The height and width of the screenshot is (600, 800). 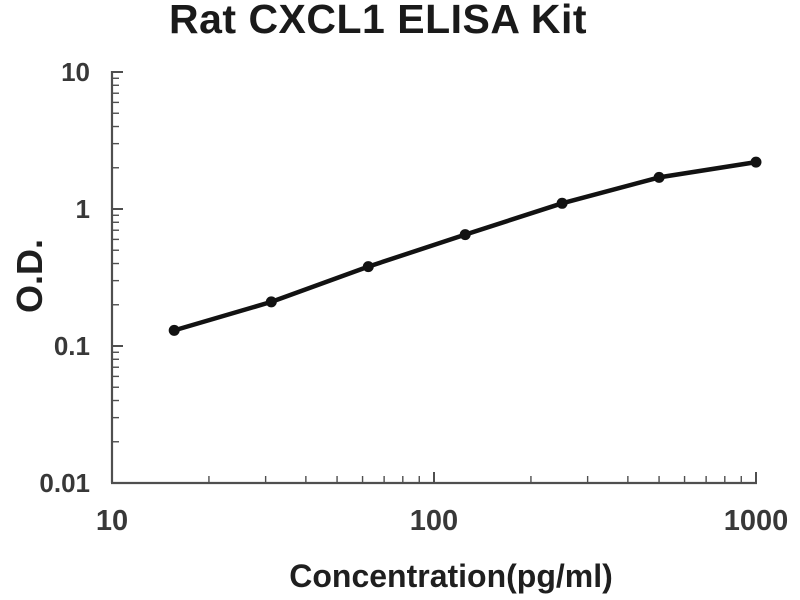 I want to click on y-tick-label-0.1: 0.1, so click(x=72, y=346).